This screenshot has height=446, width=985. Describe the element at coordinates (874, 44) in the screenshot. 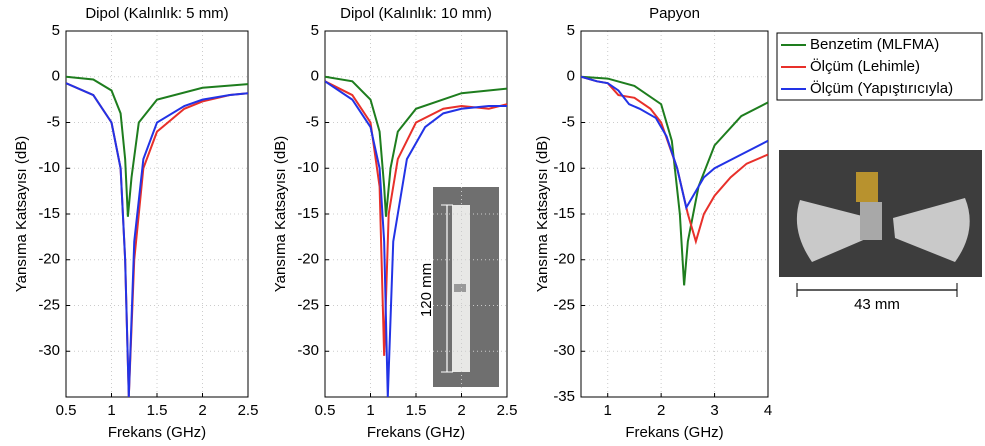

I see `legend-label: Benzetim (MLFMA)` at that location.